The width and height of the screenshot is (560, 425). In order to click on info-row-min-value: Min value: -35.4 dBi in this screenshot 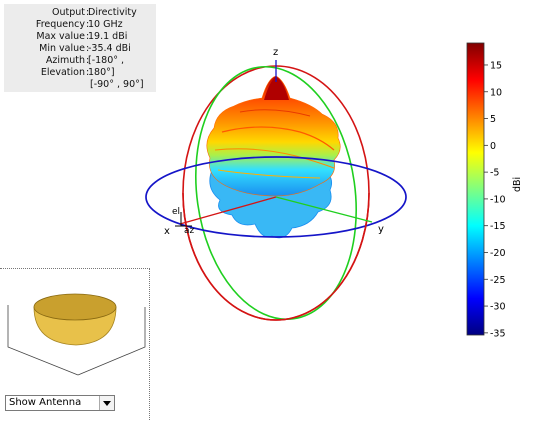, I will do `click(80, 49)`.